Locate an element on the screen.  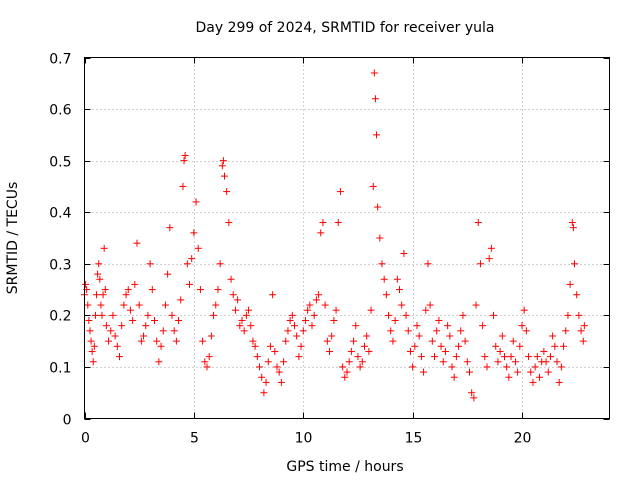
x-tick-labels: 0 5 10 15 20 is located at coordinates (306, 439).